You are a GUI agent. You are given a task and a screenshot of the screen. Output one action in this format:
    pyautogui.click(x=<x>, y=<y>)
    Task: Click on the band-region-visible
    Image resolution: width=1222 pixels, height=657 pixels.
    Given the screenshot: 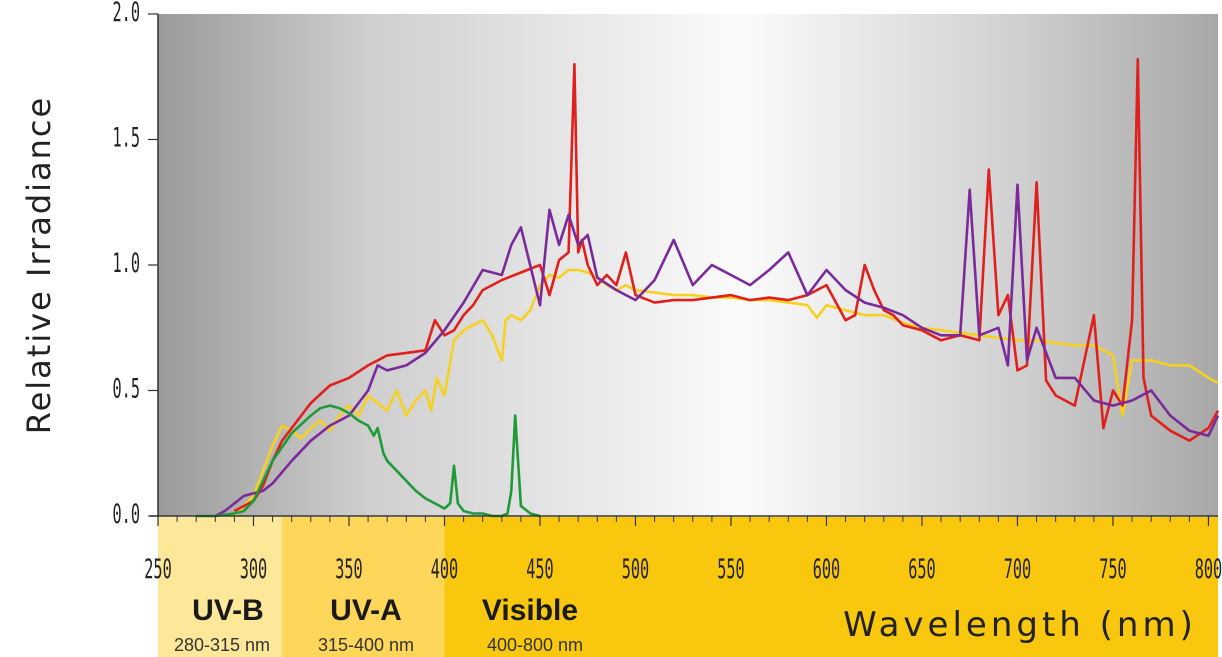 What is the action you would take?
    pyautogui.click(x=831, y=587)
    